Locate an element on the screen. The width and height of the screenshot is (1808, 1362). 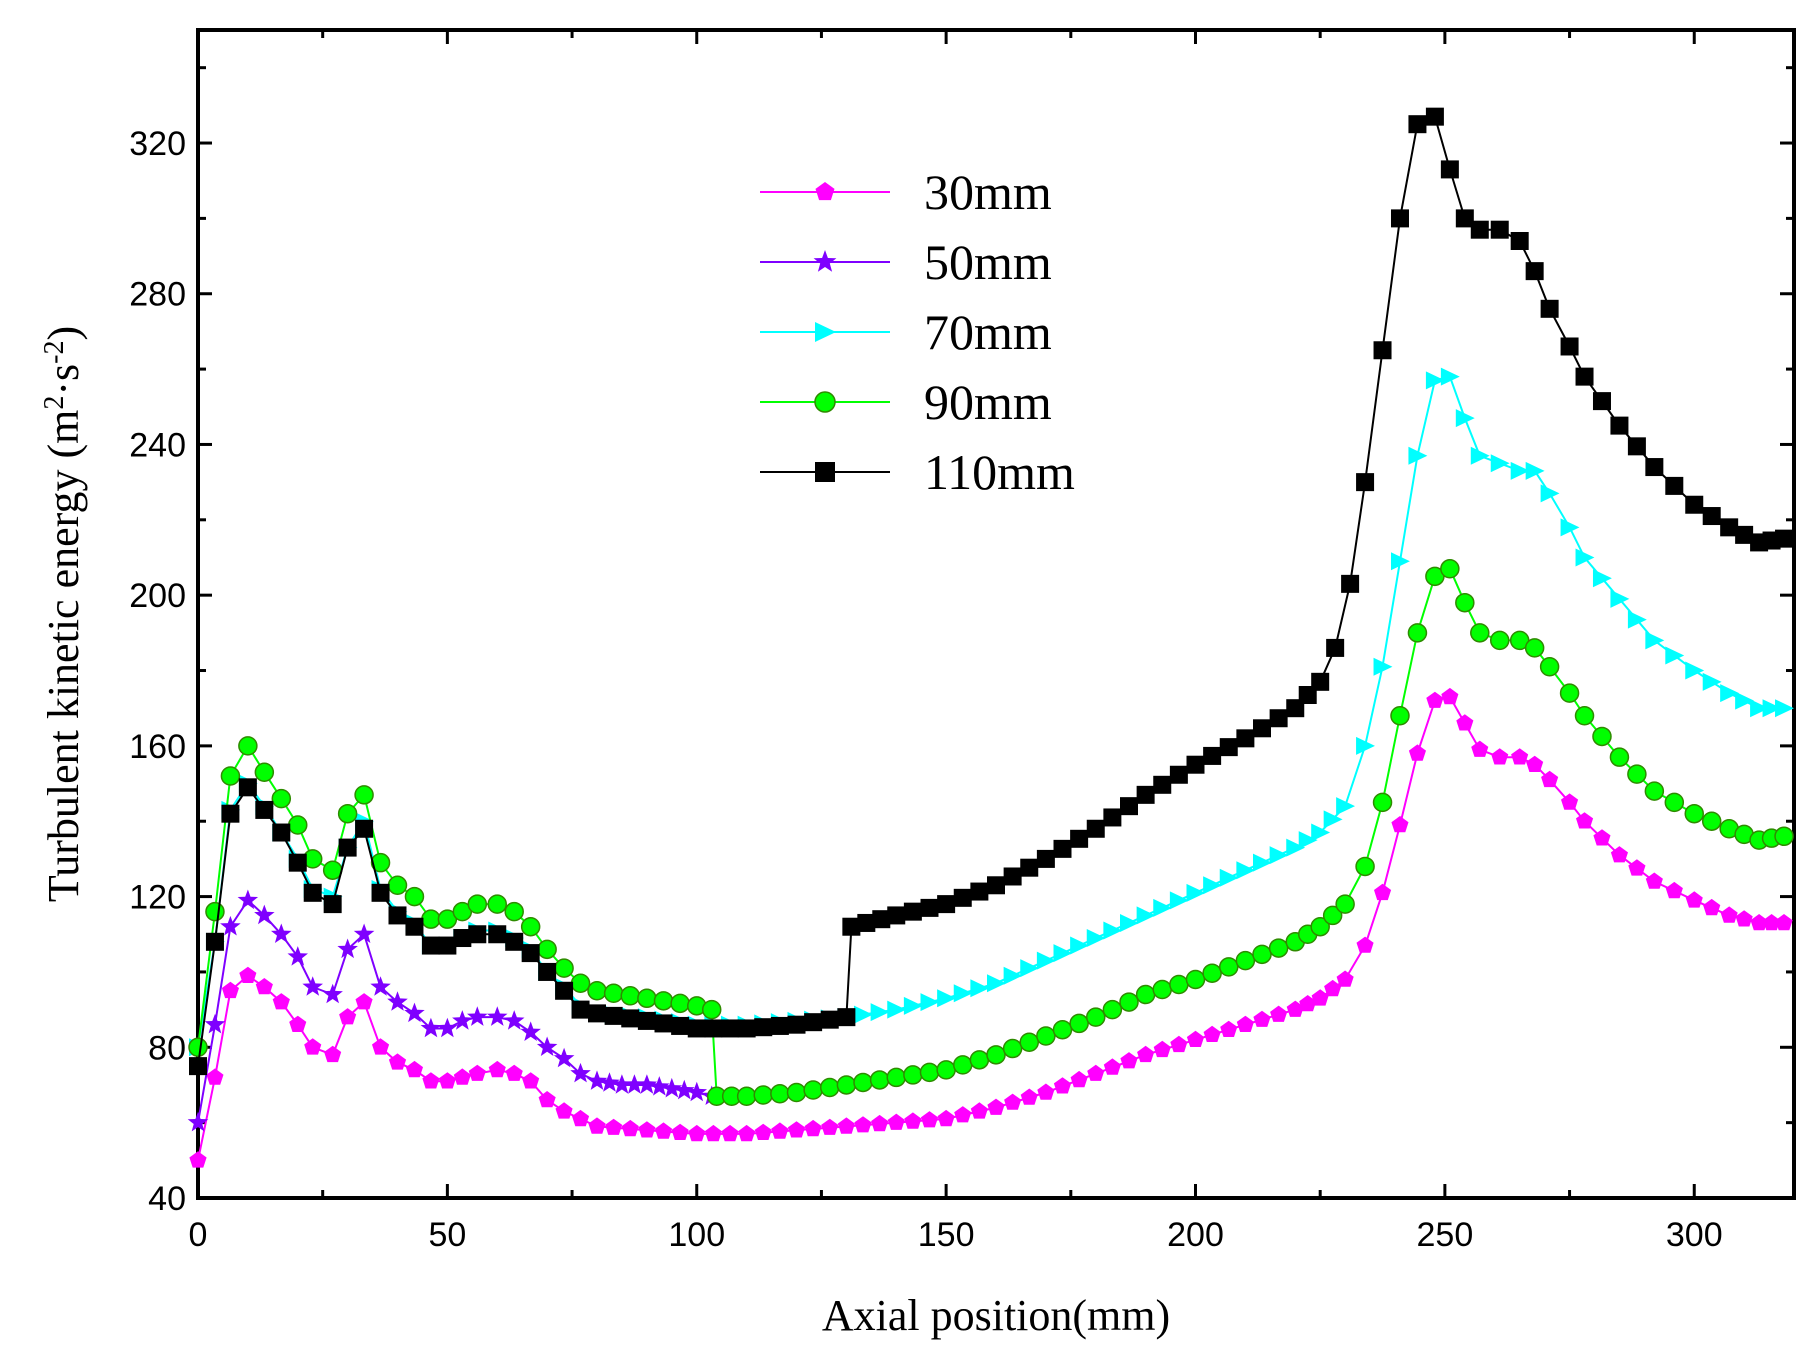
y-axis-title-mid: ·s is located at coordinates (63, 380).